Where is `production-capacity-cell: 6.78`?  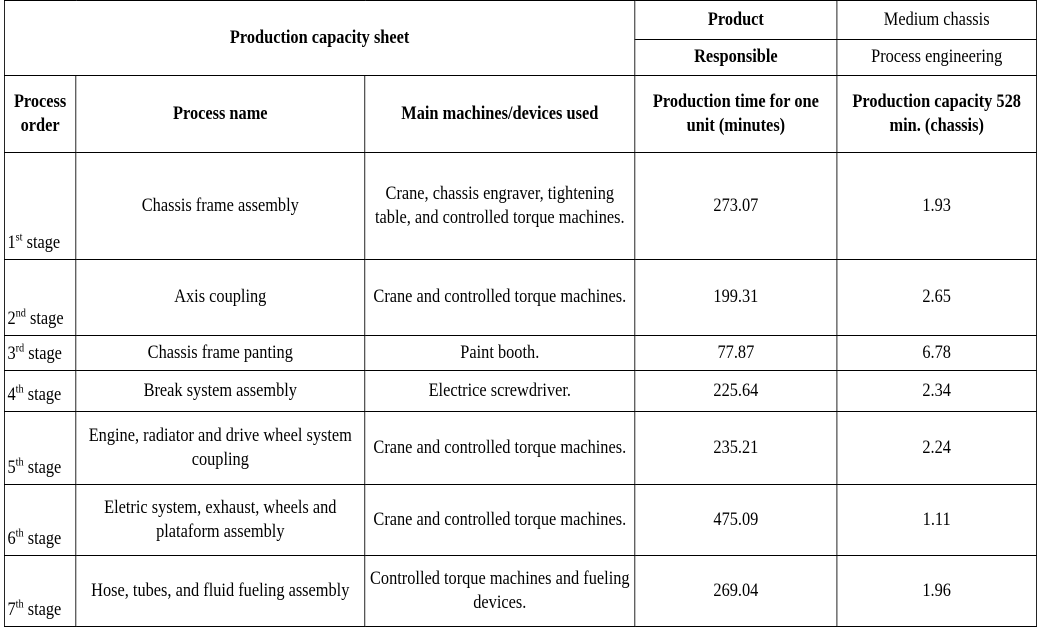 production-capacity-cell: 6.78 is located at coordinates (936, 353).